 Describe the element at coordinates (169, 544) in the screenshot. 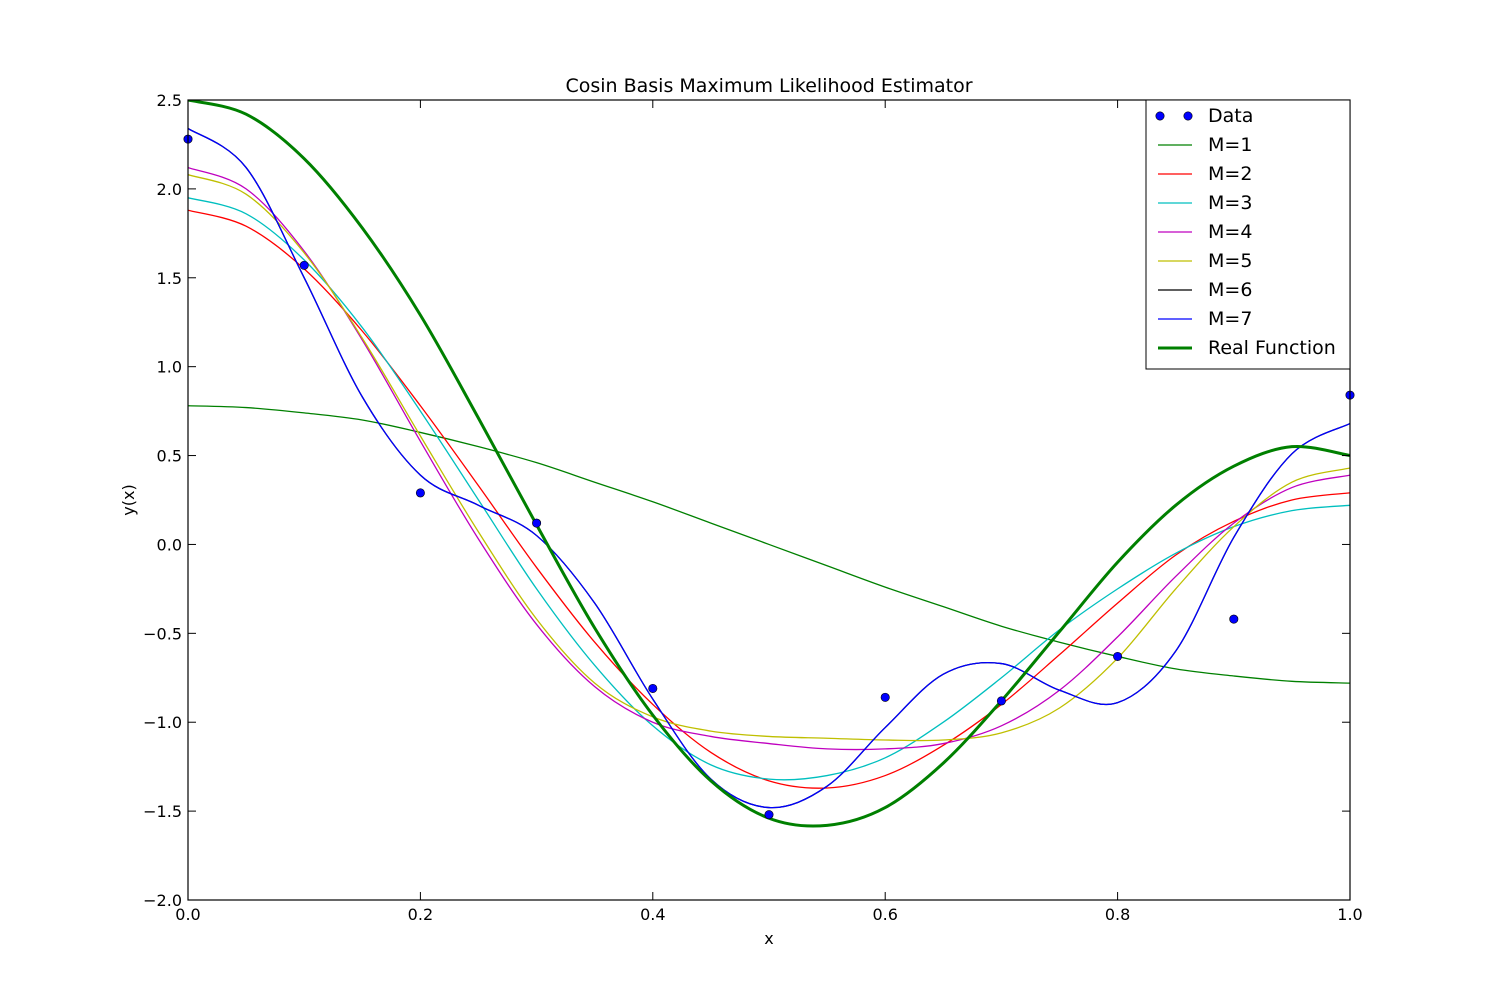

I see `y-tick-label: 0.0` at that location.